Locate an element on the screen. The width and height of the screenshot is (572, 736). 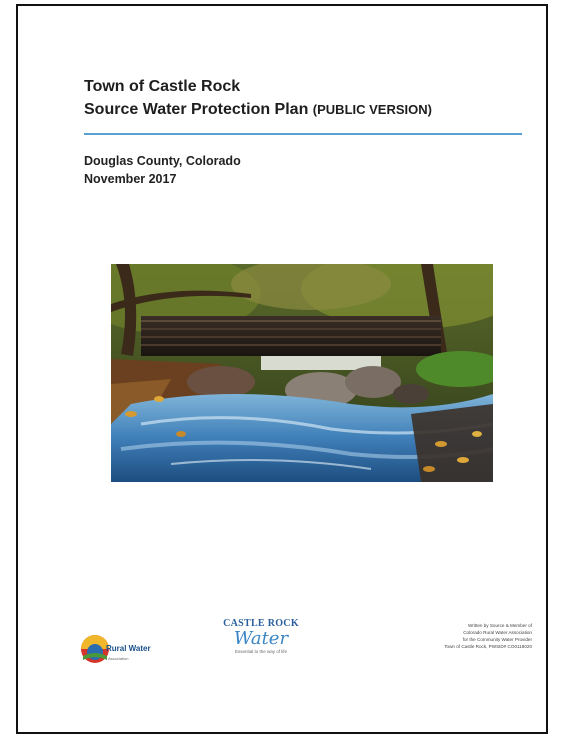
document-title: Town of Castle Rock is located at coordinates (162, 86).